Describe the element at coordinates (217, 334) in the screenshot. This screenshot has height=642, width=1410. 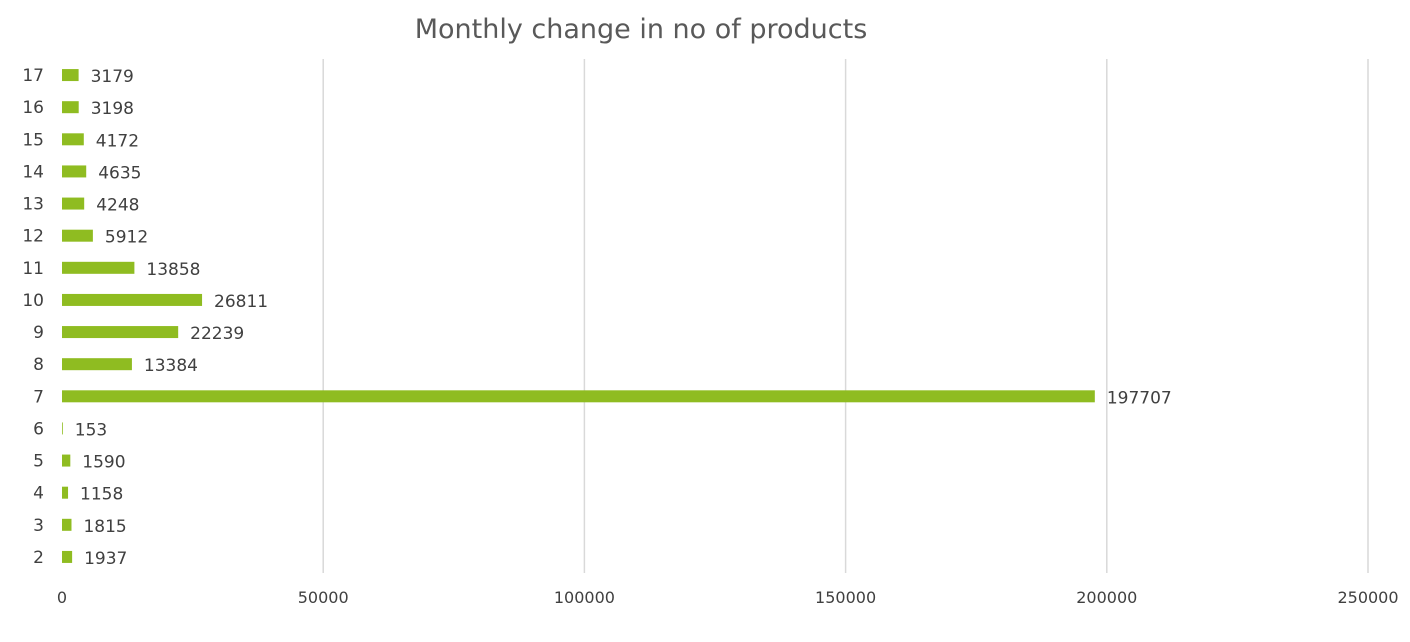
I see `data-label: 22239` at that location.